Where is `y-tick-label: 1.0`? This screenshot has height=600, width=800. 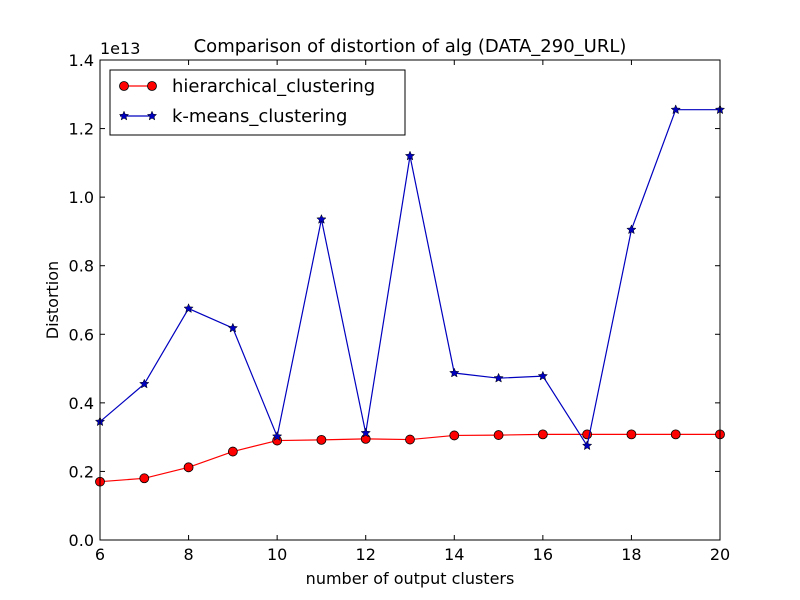
y-tick-label: 1.0 is located at coordinates (81, 197).